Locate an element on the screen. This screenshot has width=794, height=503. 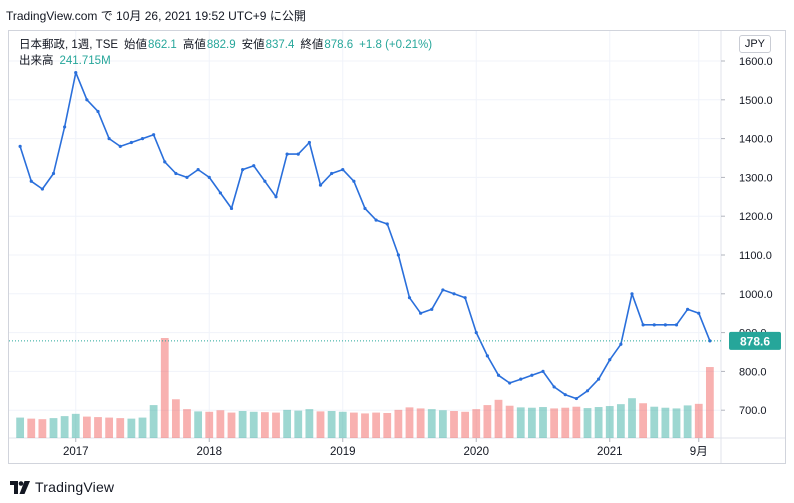
last-price-marker-label: 878.6 is located at coordinates (755, 341).